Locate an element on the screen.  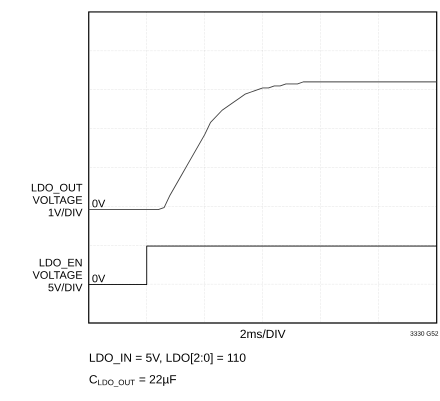
x-axis-title: 2ms/DIV is located at coordinates (263, 333).